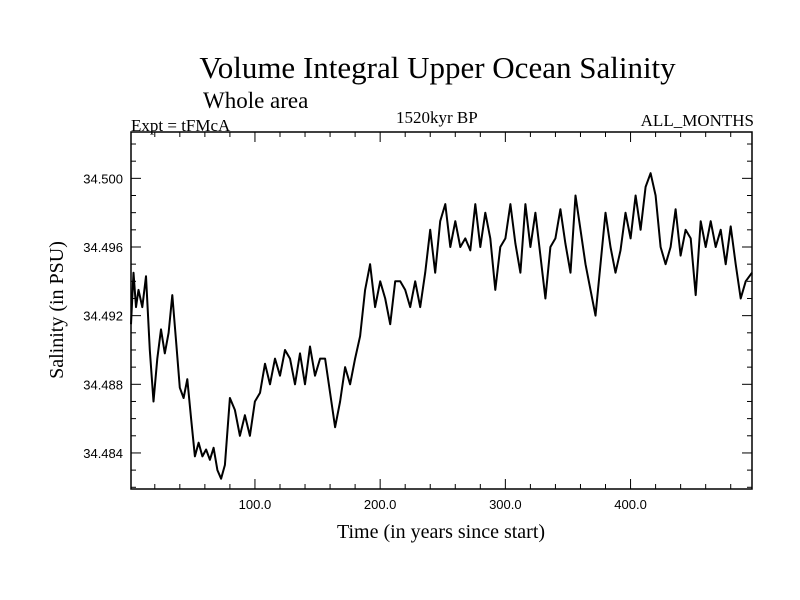 The width and height of the screenshot is (800, 600). What do you see at coordinates (505, 504) in the screenshot?
I see `x-tick-label: 300.0` at bounding box center [505, 504].